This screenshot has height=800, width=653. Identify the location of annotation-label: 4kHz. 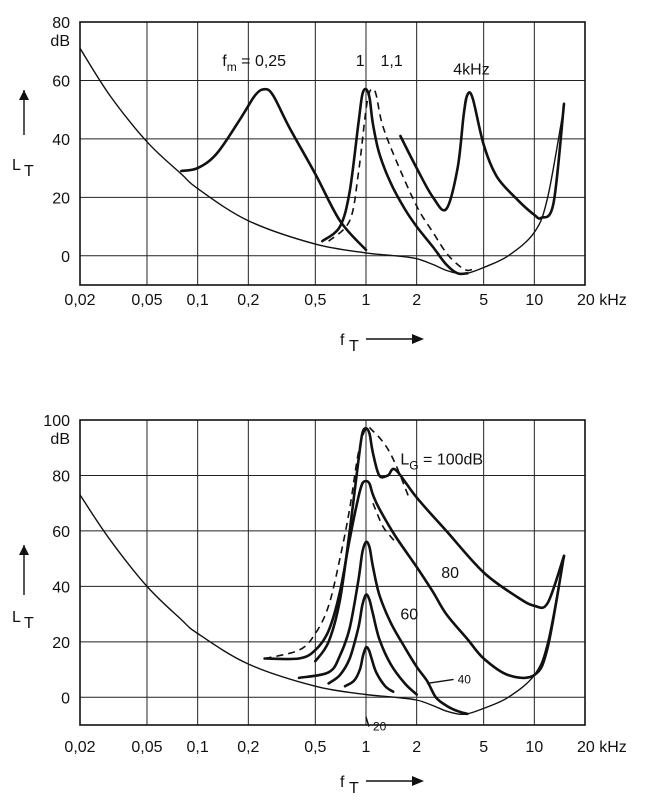
(471, 70).